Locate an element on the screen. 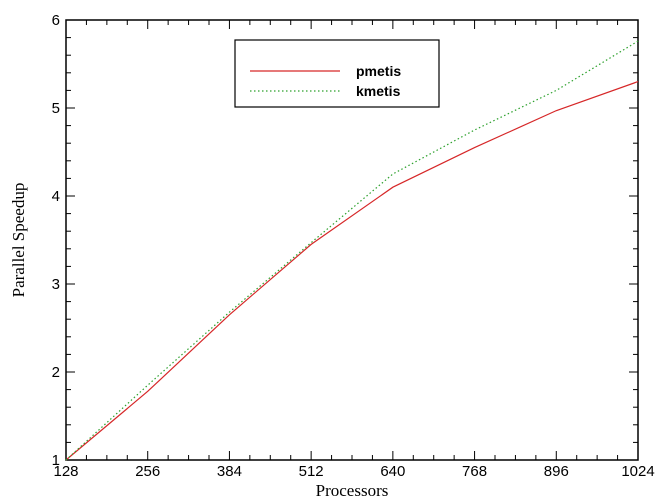 The image size is (670, 500). x-tick-label: 896 is located at coordinates (556, 471).